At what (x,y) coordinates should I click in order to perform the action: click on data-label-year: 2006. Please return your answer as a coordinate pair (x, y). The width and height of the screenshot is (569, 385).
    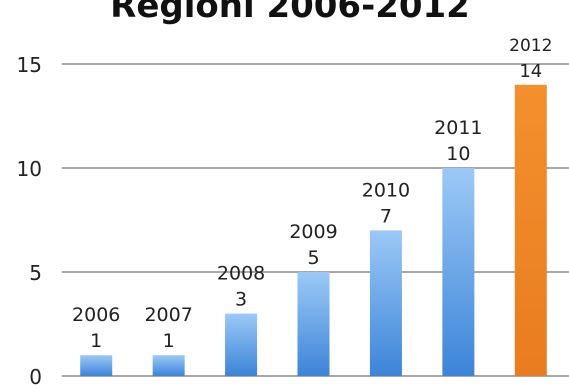
    Looking at the image, I should click on (96, 315).